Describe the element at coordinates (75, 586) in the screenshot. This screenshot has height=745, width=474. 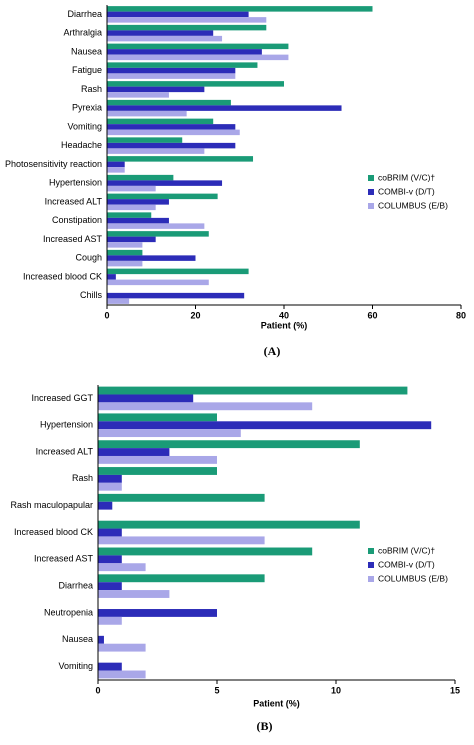
I see `y-tick-label: Diarrhea` at that location.